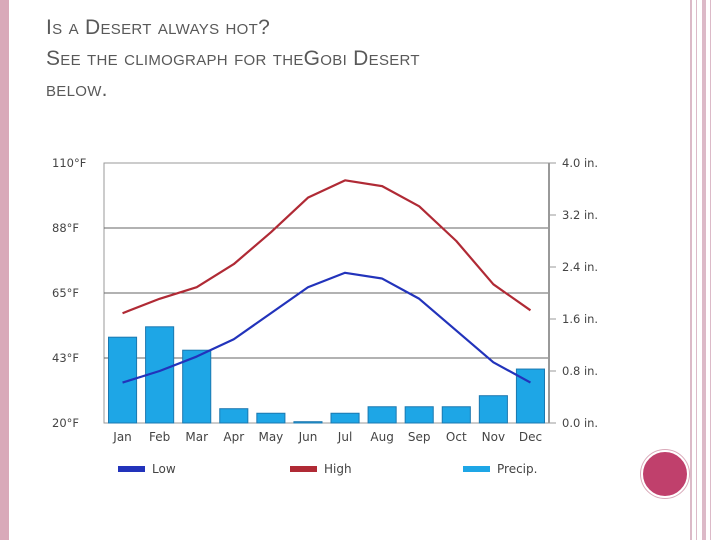  I want to click on month-label: Jun, so click(308, 437).